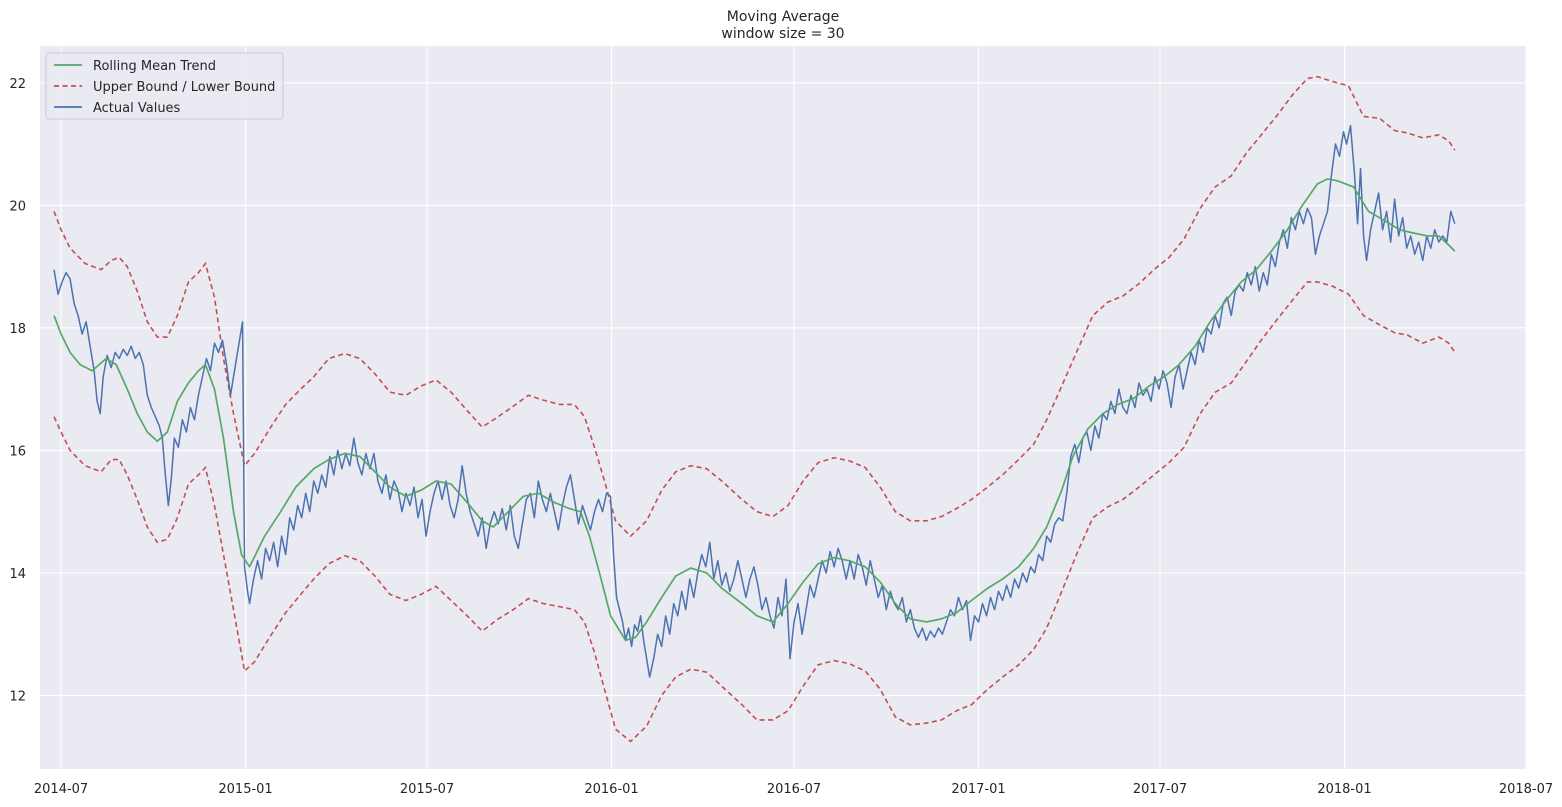  I want to click on legend-label-bounds: Upper Bound / Lower Bound, so click(184, 87).